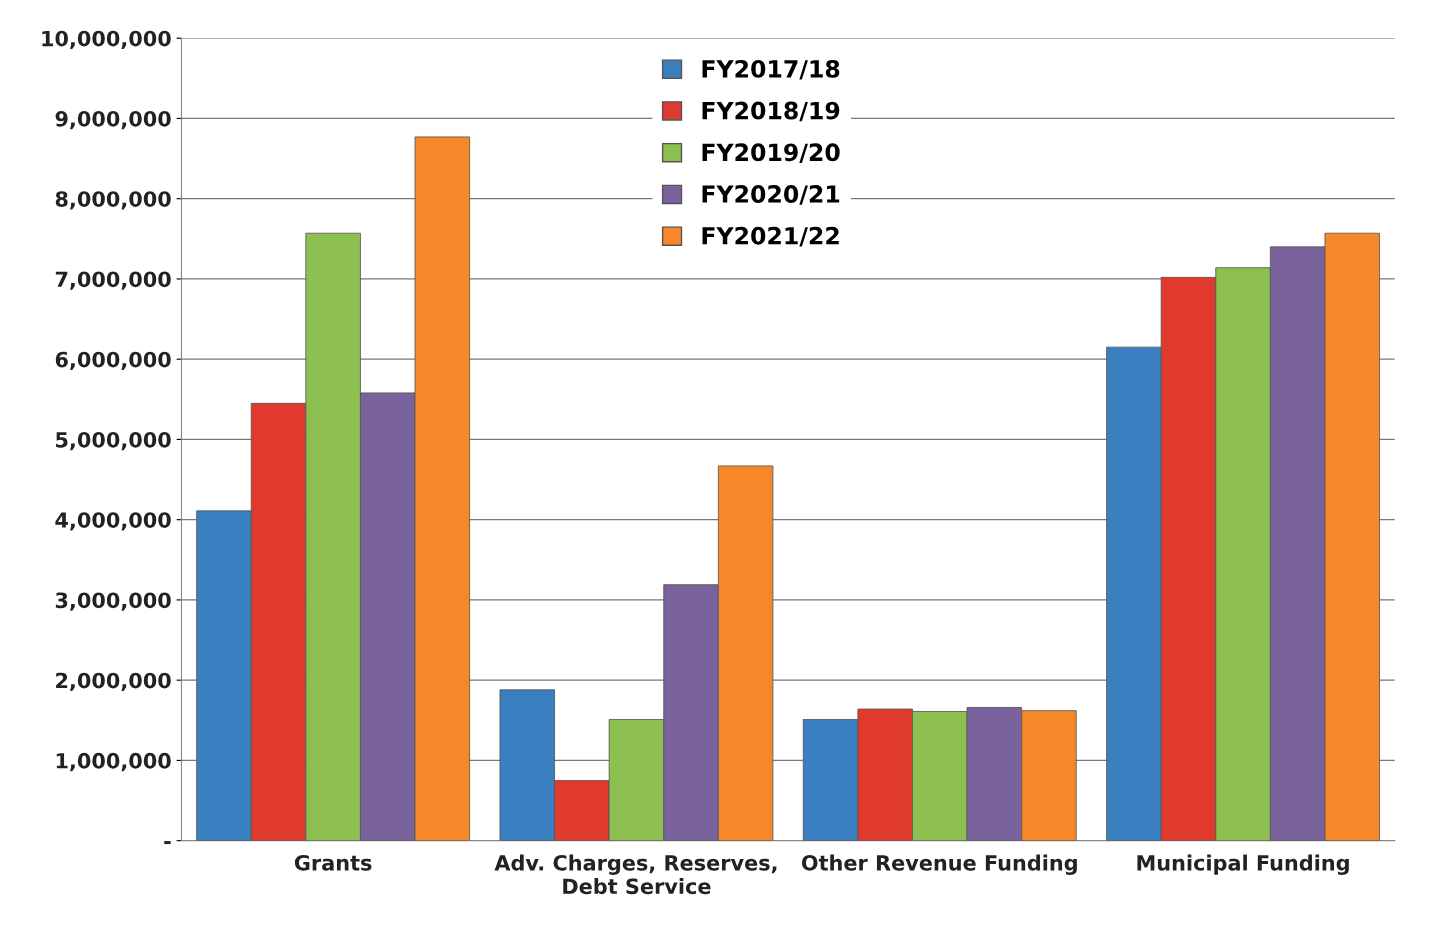 Image resolution: width=1429 pixels, height=932 pixels. Describe the element at coordinates (771, 195) in the screenshot. I see `legend-label: FY2020/21` at that location.